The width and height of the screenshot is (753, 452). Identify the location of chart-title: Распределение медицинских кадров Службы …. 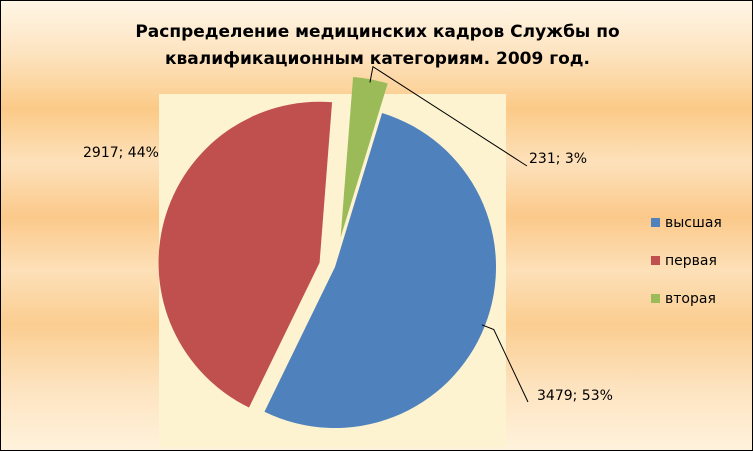
(377, 46).